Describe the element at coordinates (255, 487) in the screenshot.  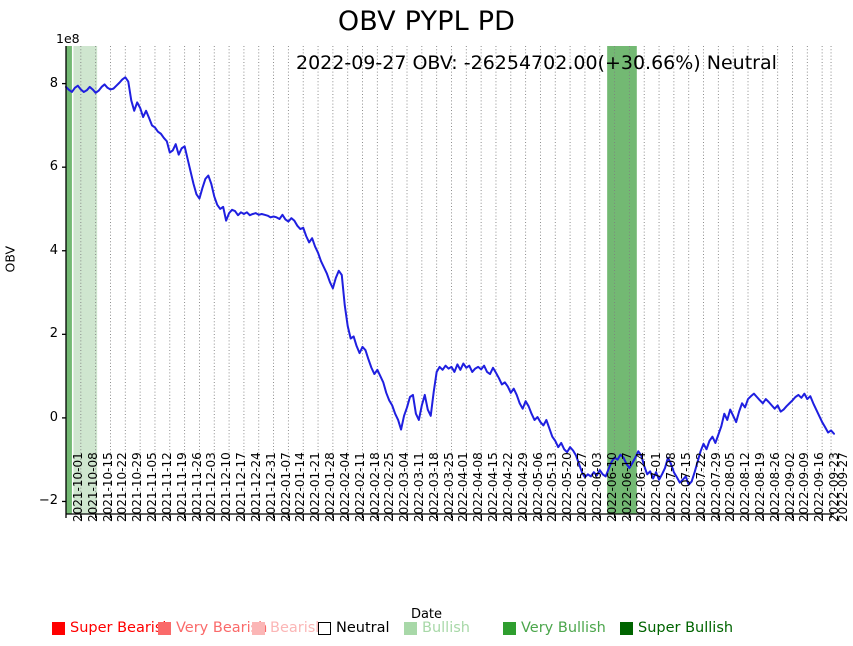
I see `x-tick-label-12: 2021-12-24` at that location.